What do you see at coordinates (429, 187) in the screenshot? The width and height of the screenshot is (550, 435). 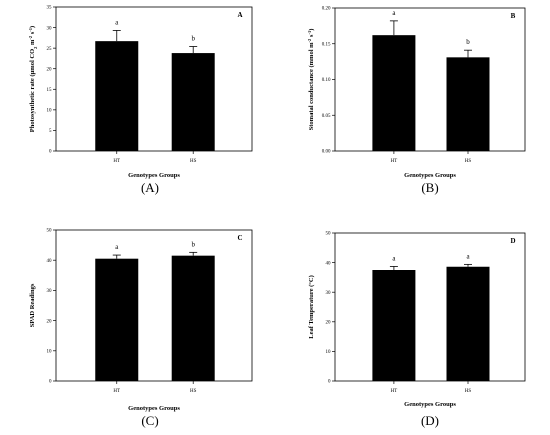 I see `panel-caption: (B)` at bounding box center [429, 187].